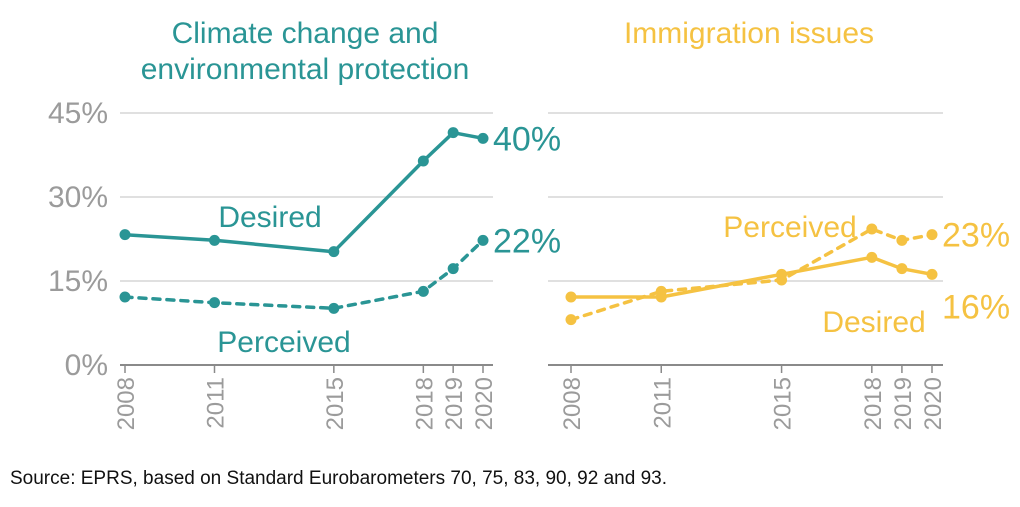 The width and height of the screenshot is (1020, 507). I want to click on chart-title-line: Immigration issues, so click(749, 33).